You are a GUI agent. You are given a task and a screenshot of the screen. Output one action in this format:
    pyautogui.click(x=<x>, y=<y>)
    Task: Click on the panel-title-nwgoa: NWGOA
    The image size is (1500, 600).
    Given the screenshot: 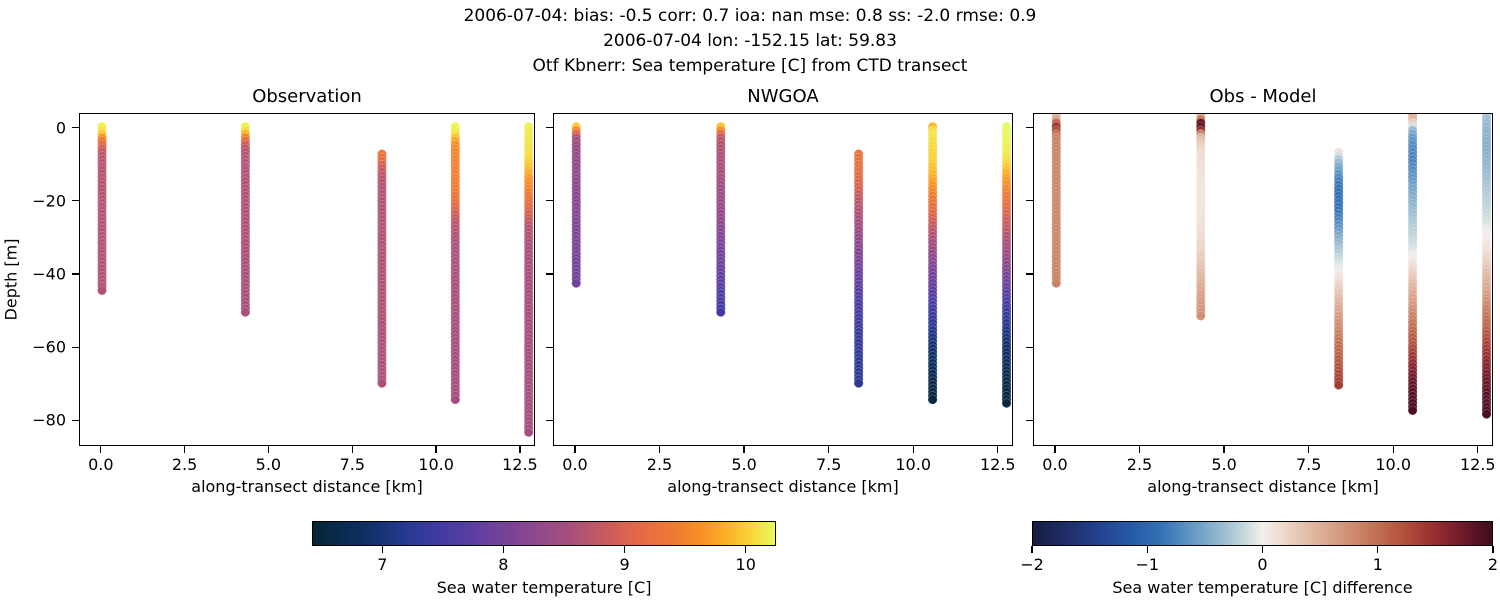 What is the action you would take?
    pyautogui.click(x=783, y=96)
    